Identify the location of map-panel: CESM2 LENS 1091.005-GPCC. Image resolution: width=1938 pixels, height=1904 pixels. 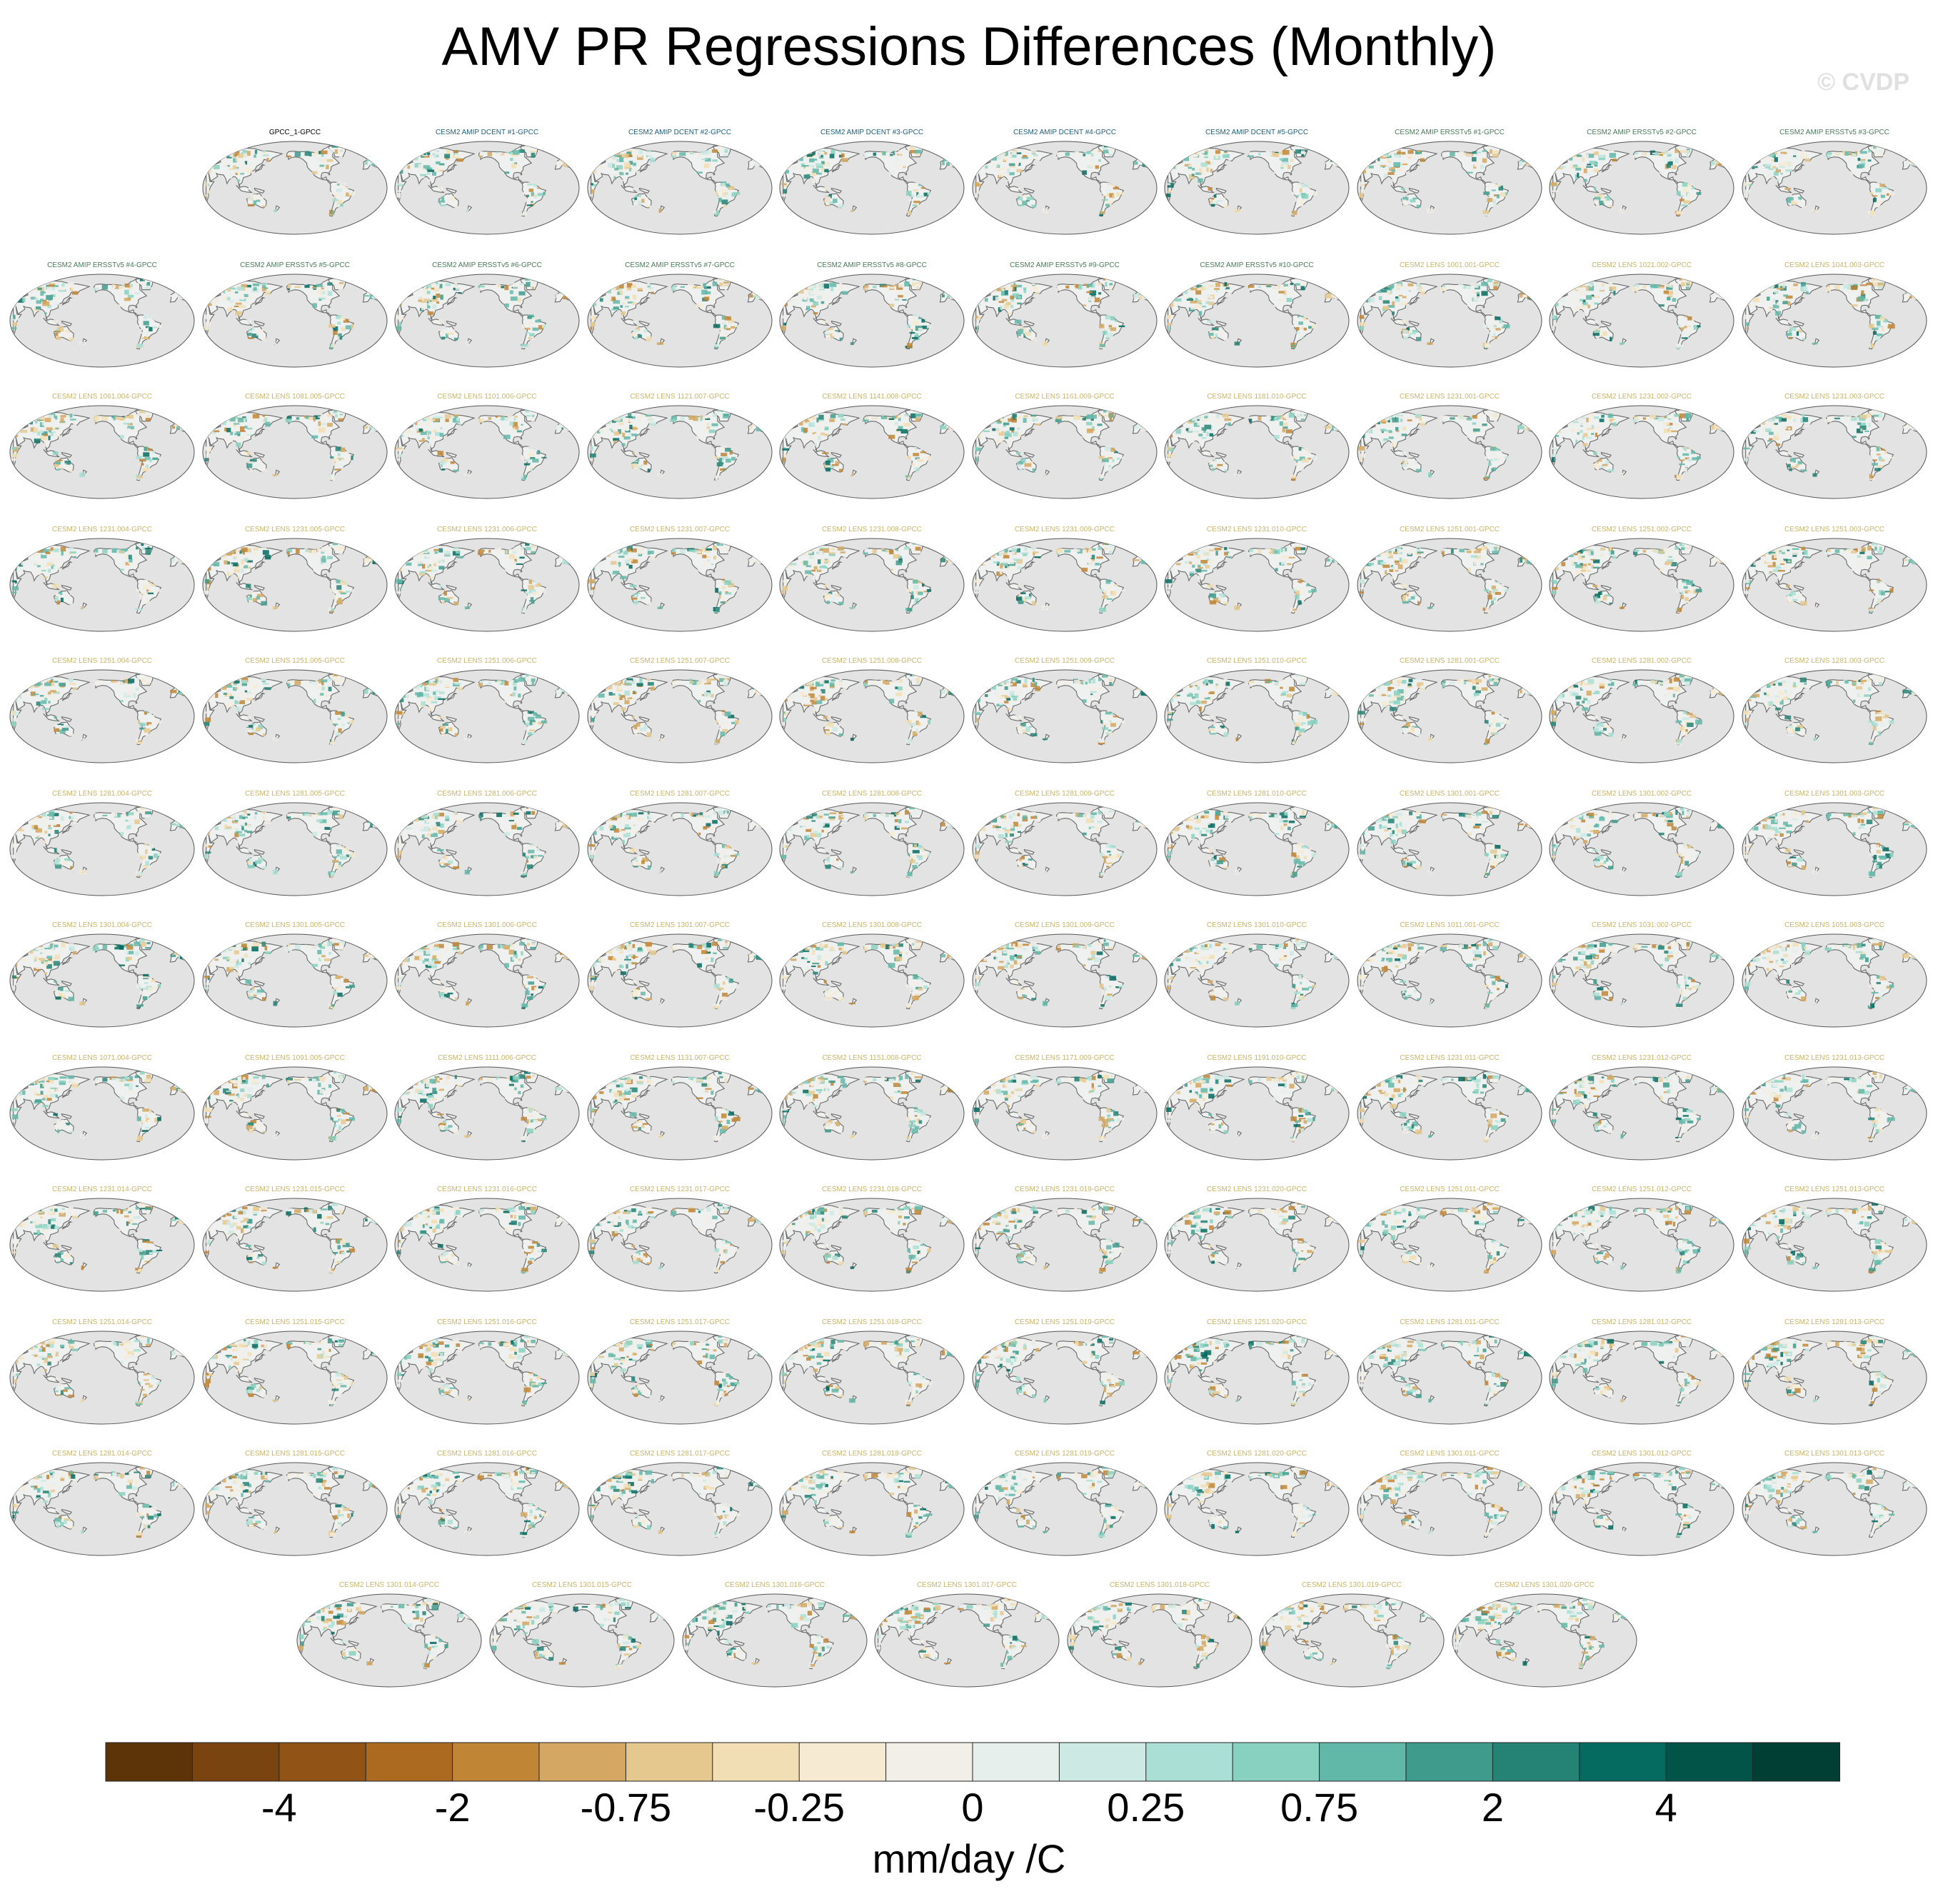
(295, 1115).